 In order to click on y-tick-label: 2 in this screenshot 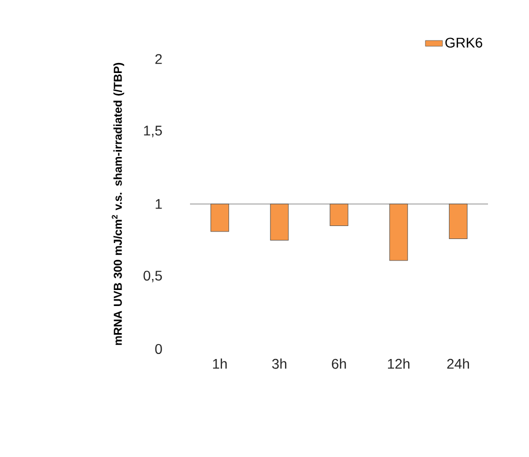, I will do `click(158, 59)`.